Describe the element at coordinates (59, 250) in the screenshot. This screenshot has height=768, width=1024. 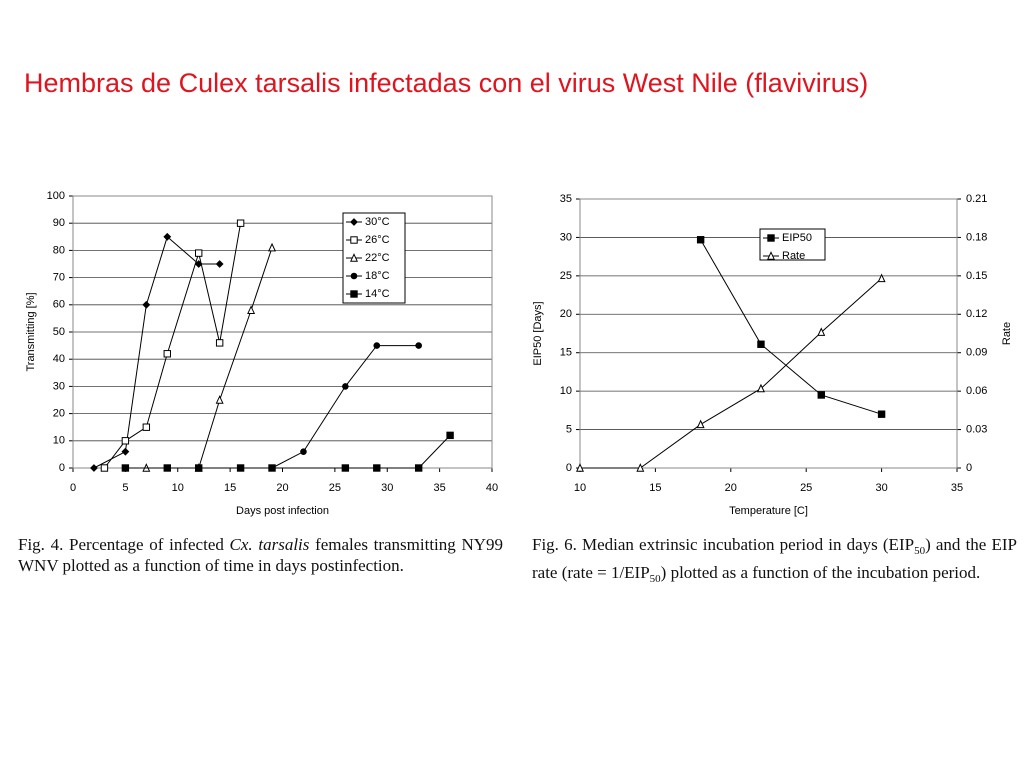
I see `y-tick-label: 80` at that location.